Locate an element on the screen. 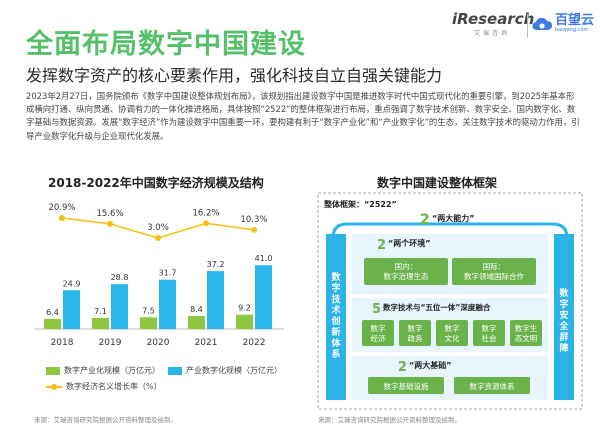  five-box-text-1-1: 政务 is located at coordinates (415, 338).